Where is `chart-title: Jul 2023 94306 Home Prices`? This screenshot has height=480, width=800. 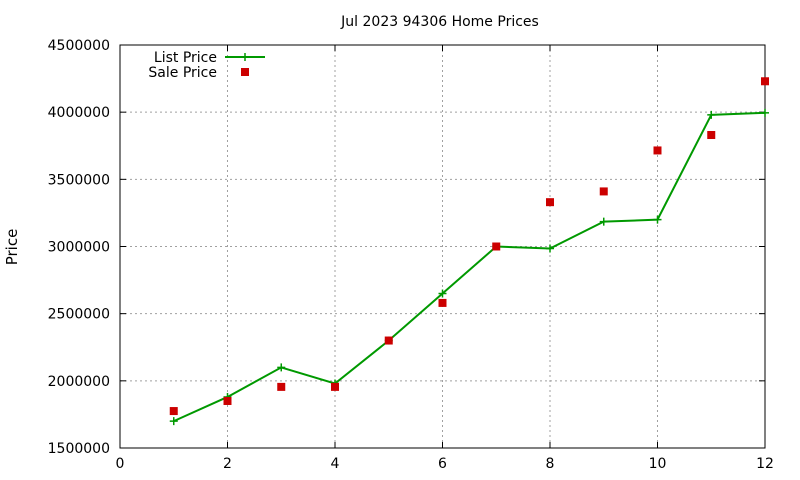 chart-title: Jul 2023 94306 Home Prices is located at coordinates (439, 22).